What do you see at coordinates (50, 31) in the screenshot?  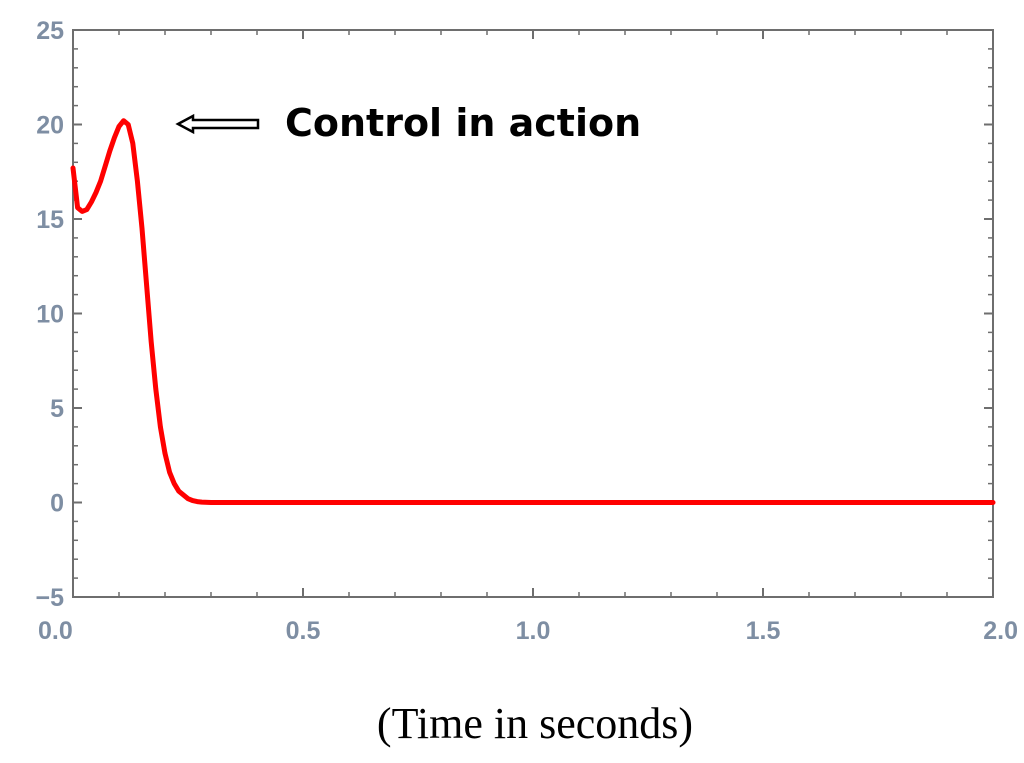 I see `y-tick-label: 25` at bounding box center [50, 31].